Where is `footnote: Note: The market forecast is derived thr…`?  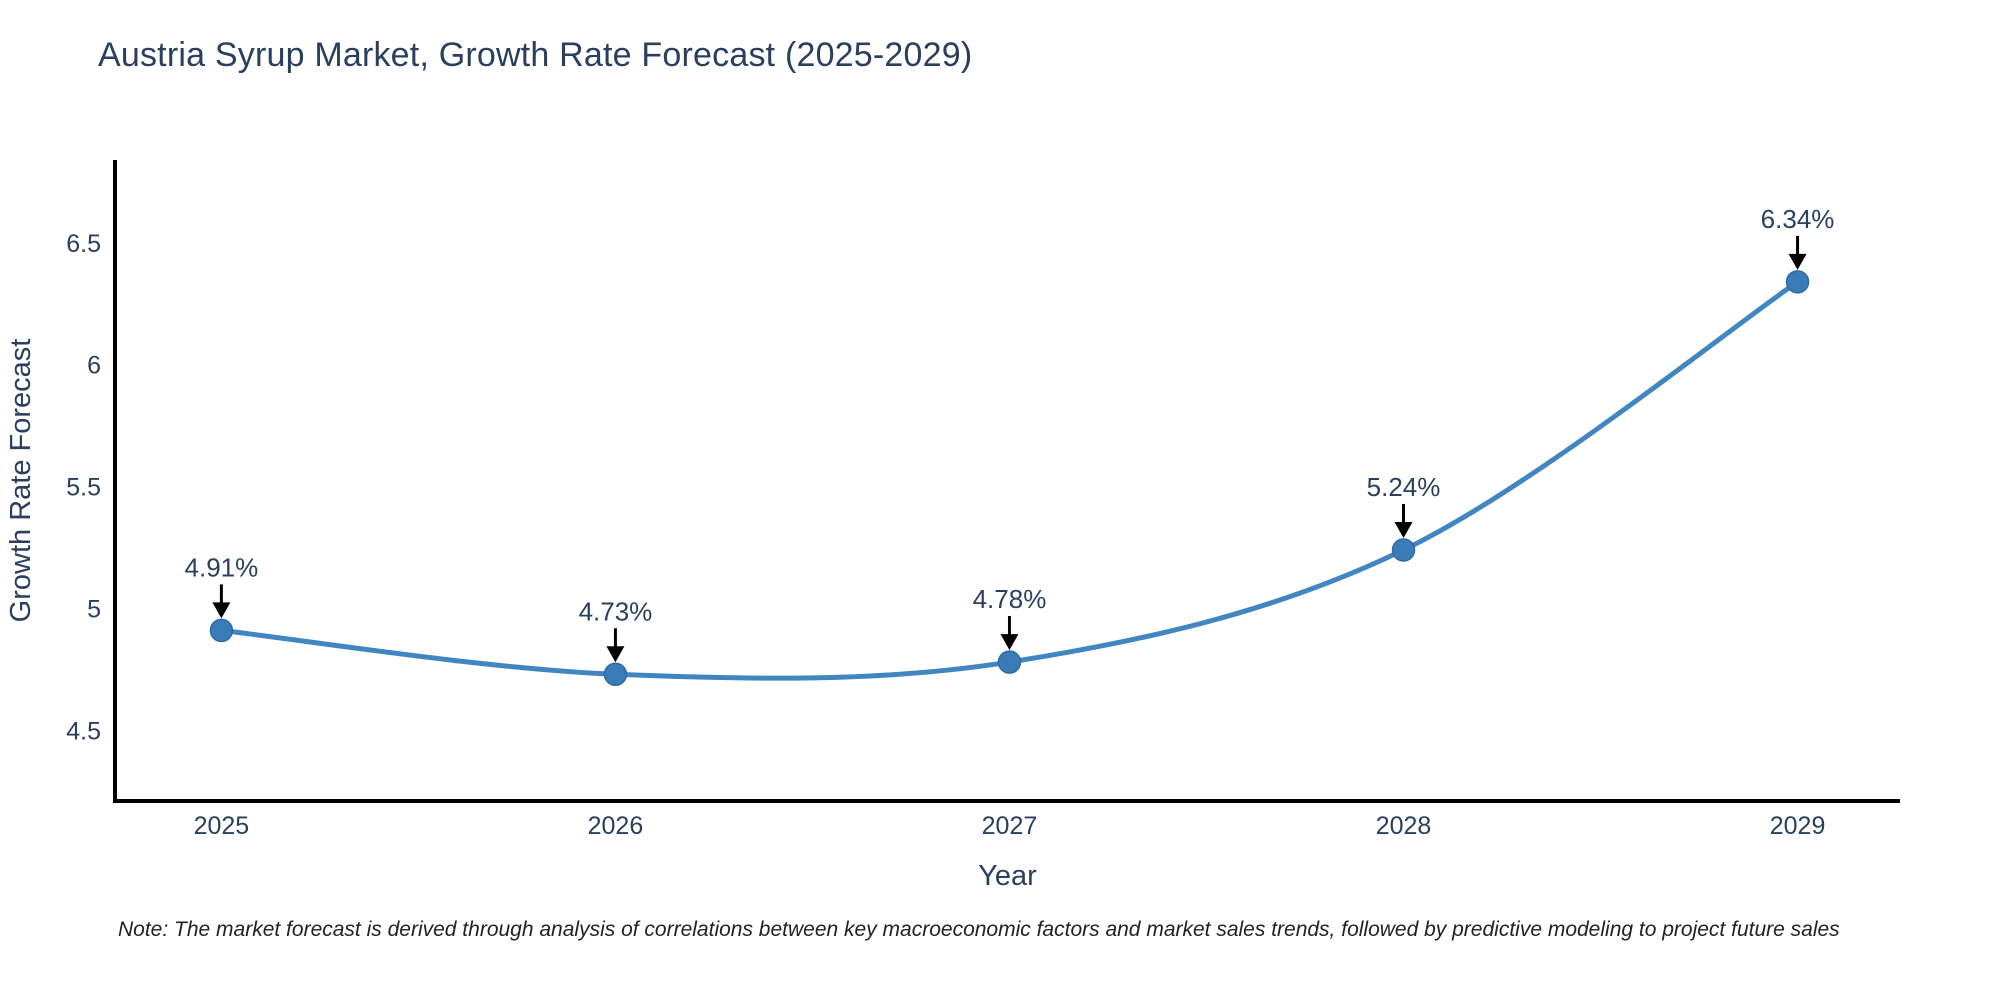 footnote: Note: The market forecast is derived thr… is located at coordinates (979, 929).